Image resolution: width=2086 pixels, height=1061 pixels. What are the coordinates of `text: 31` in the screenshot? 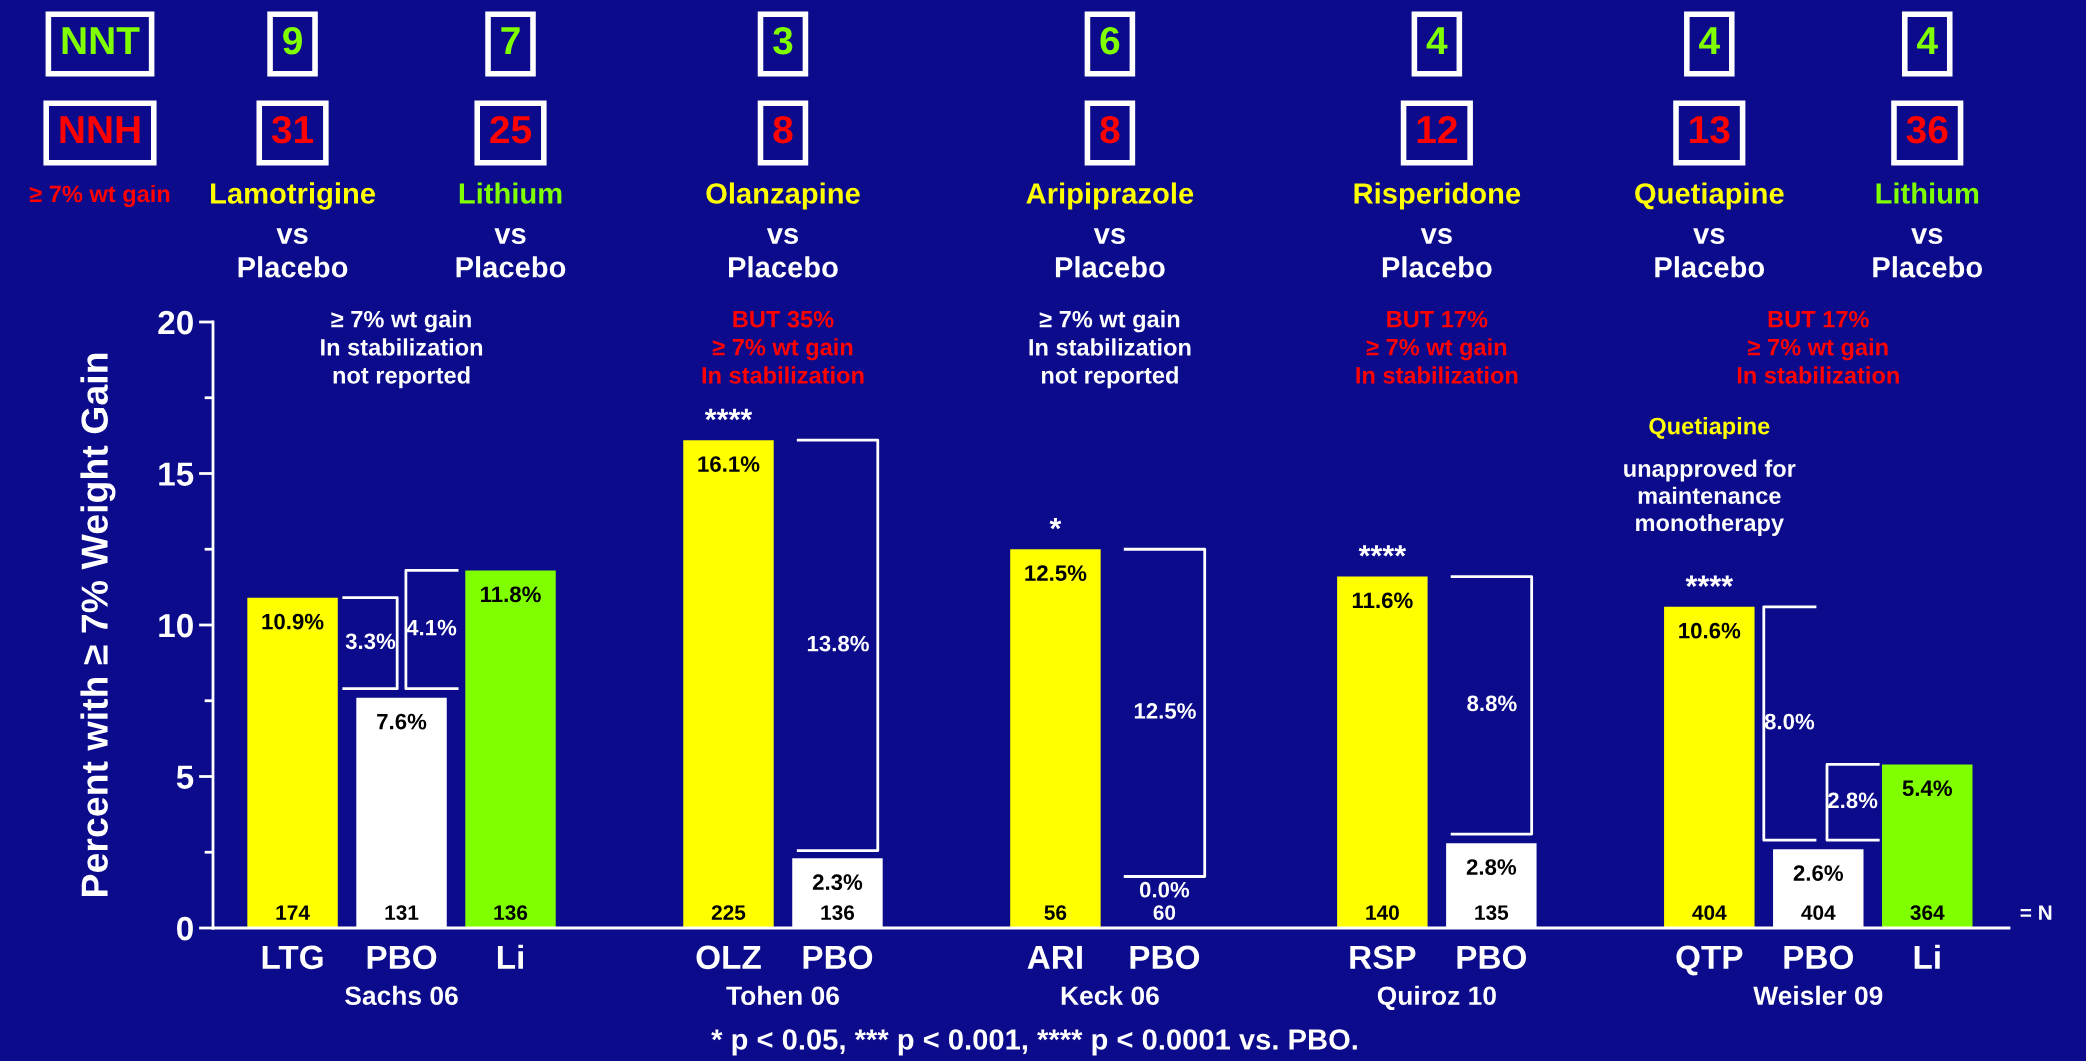 It's located at (292, 129).